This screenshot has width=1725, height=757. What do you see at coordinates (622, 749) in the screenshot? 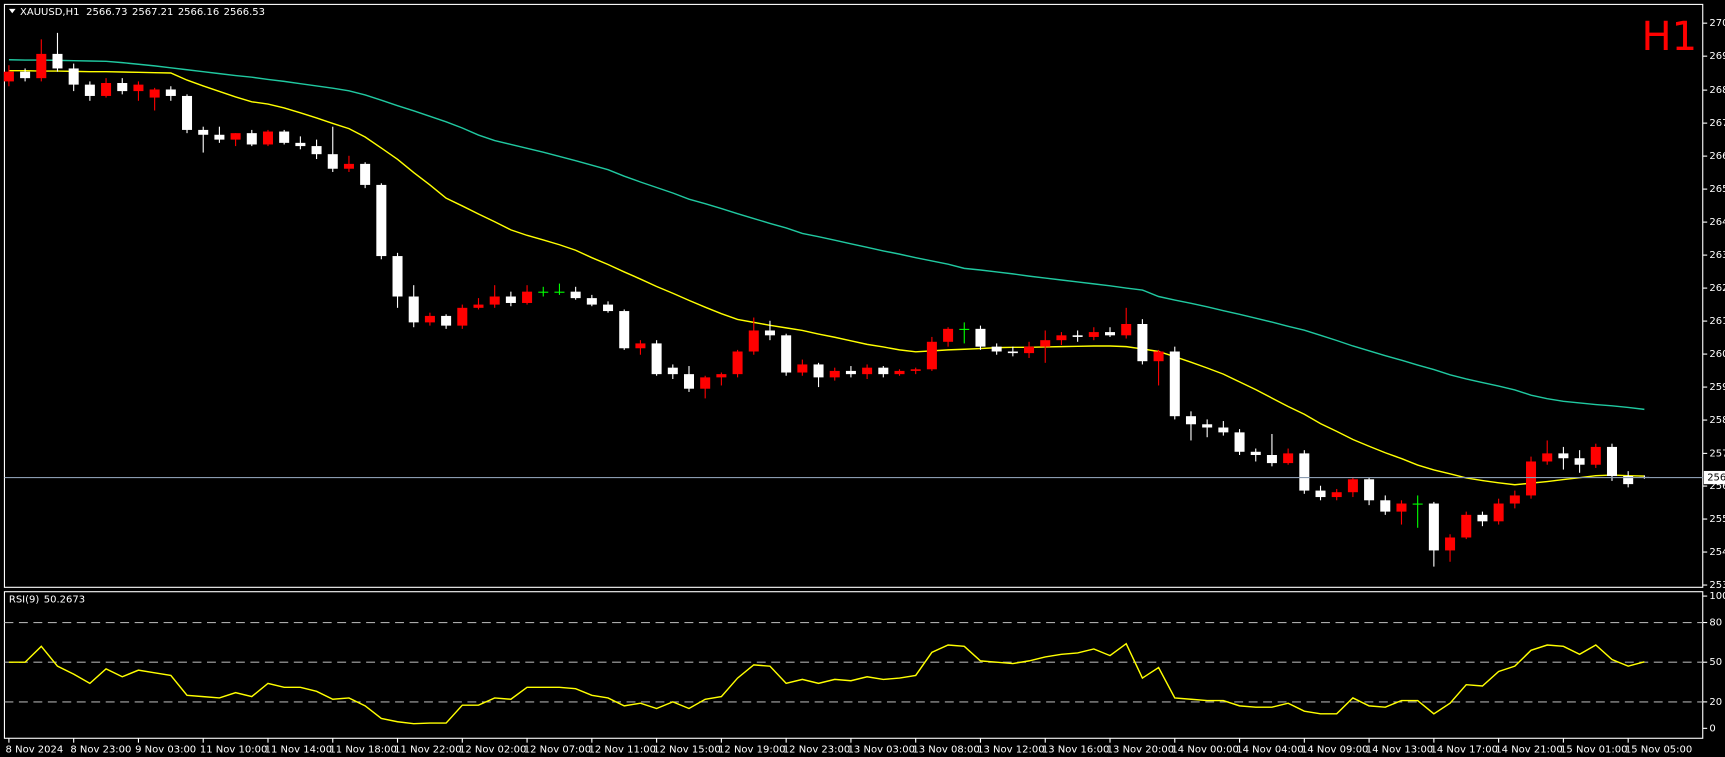
I see `x-tick-label: 12 Nov 11:00` at bounding box center [622, 749].